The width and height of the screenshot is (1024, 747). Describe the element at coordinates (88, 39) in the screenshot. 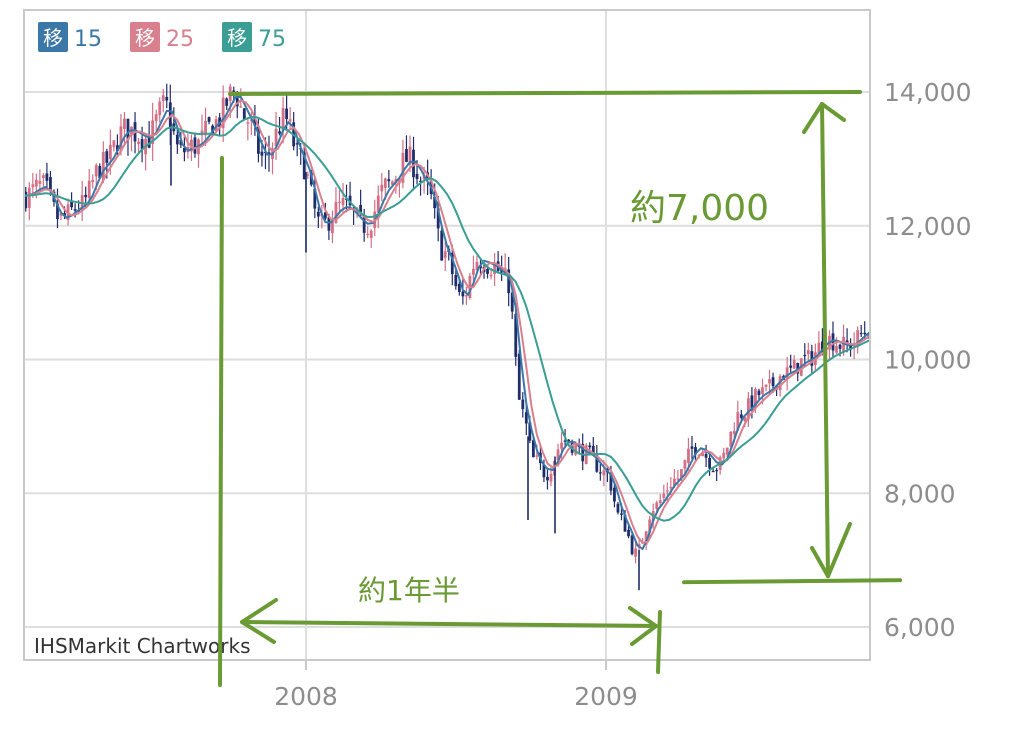

I see `legend-value: 15` at that location.